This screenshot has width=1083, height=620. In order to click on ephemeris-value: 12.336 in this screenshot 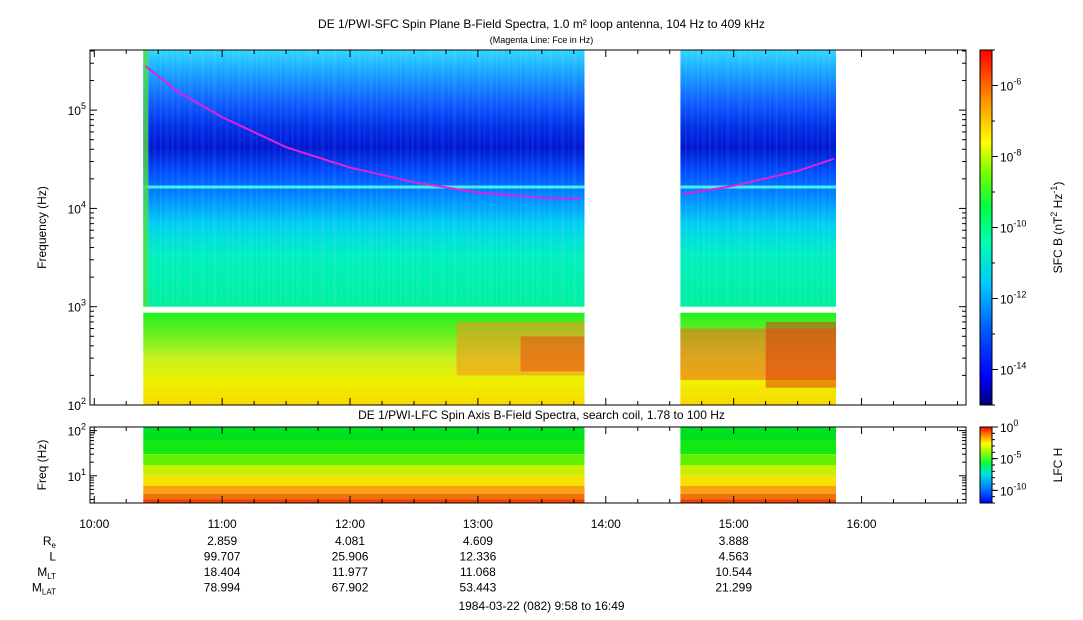, I will do `click(478, 557)`.